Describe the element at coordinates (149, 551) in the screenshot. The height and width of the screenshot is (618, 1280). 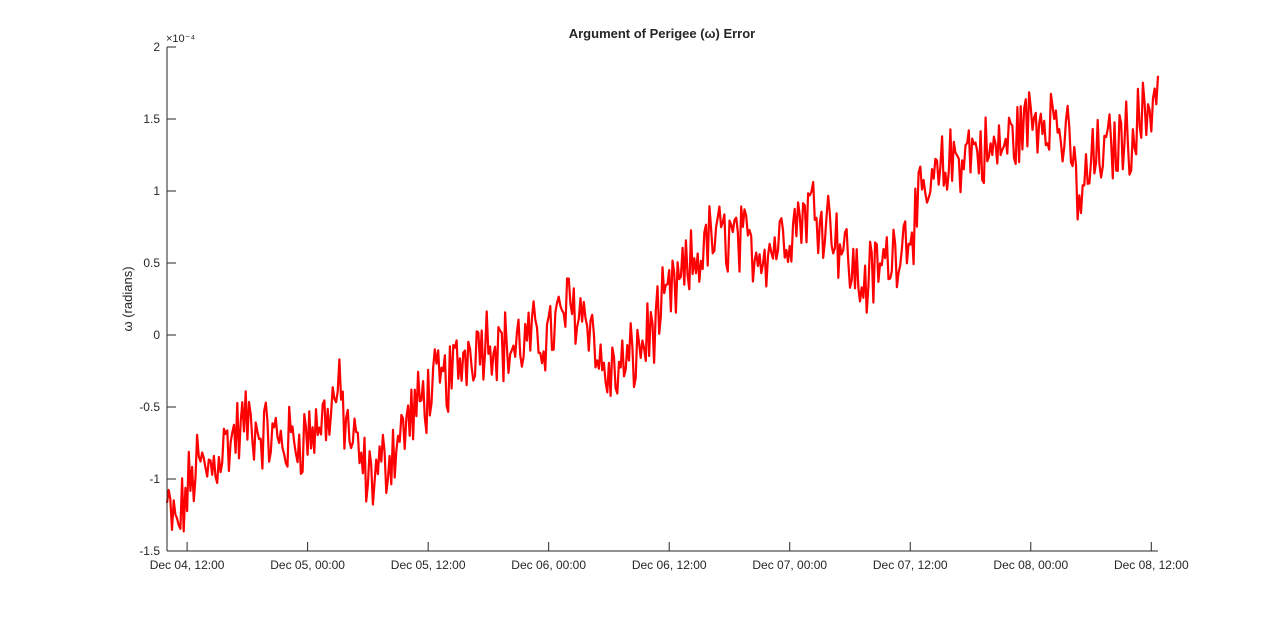
I see `y-tick-label: -1.5` at that location.